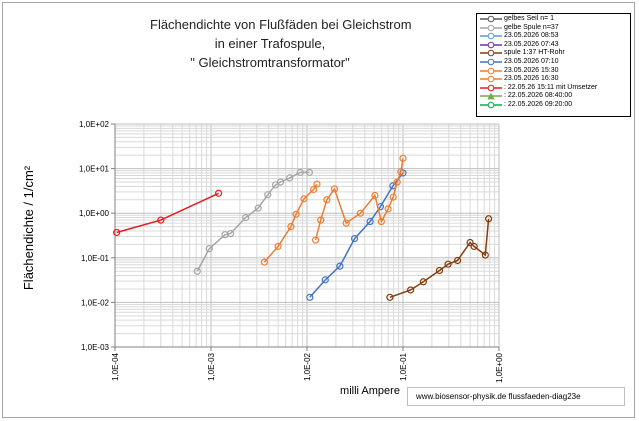  I want to click on x-tick-label: 1,0E-01, so click(403, 366).